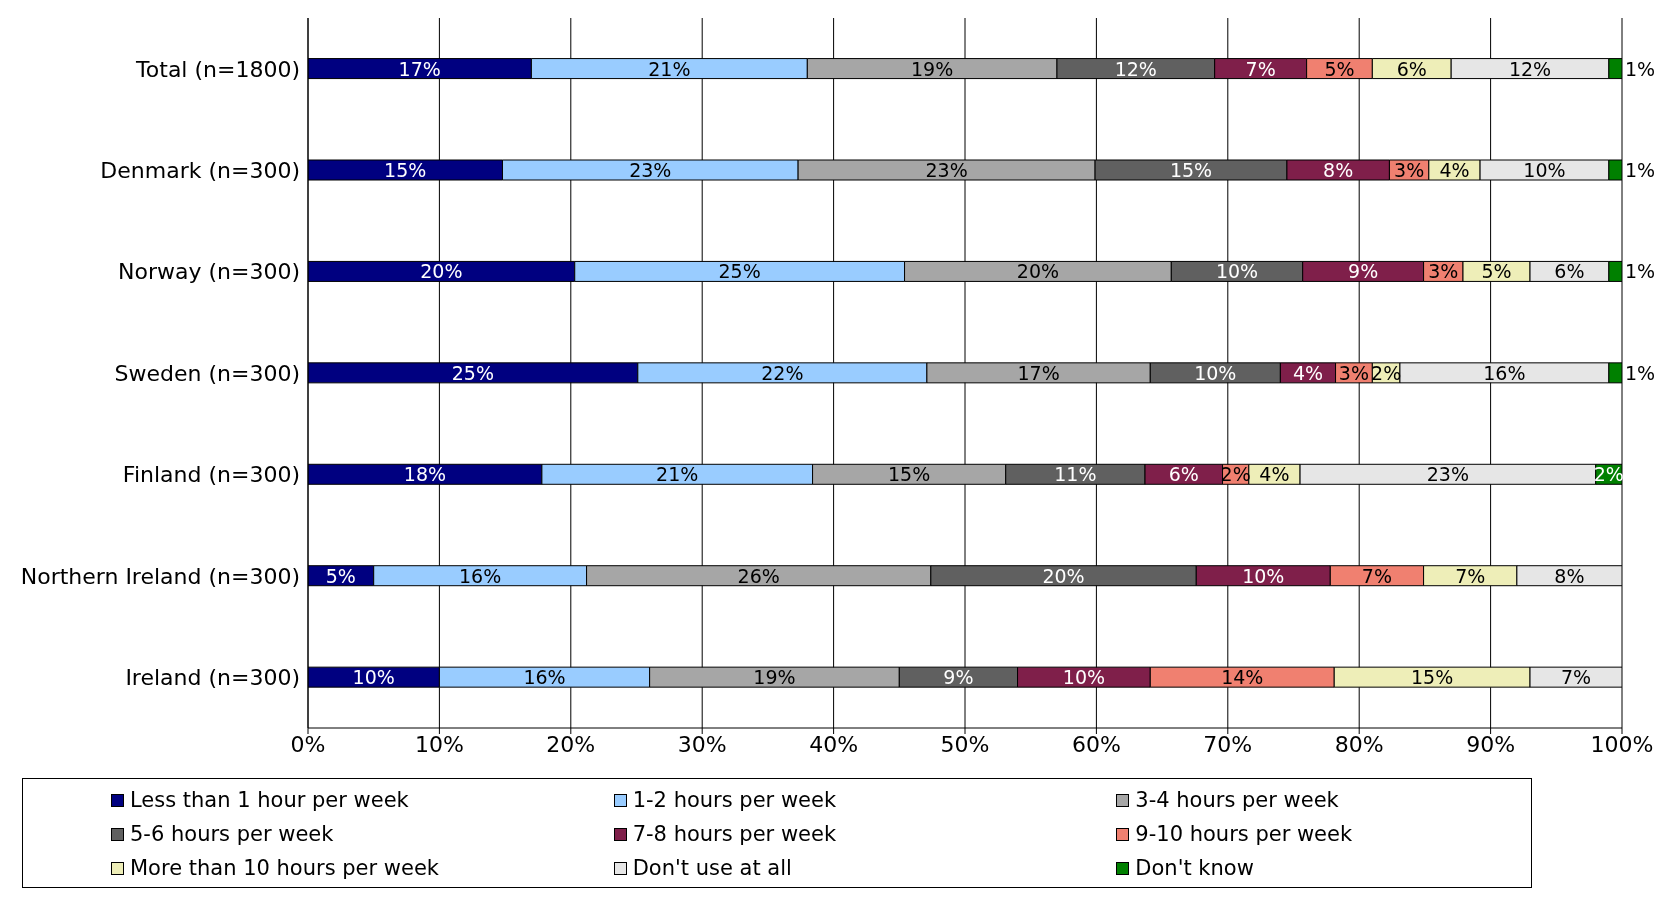 The width and height of the screenshot is (1680, 906). Describe the element at coordinates (965, 744) in the screenshot. I see `x-tick-label: 50%` at that location.